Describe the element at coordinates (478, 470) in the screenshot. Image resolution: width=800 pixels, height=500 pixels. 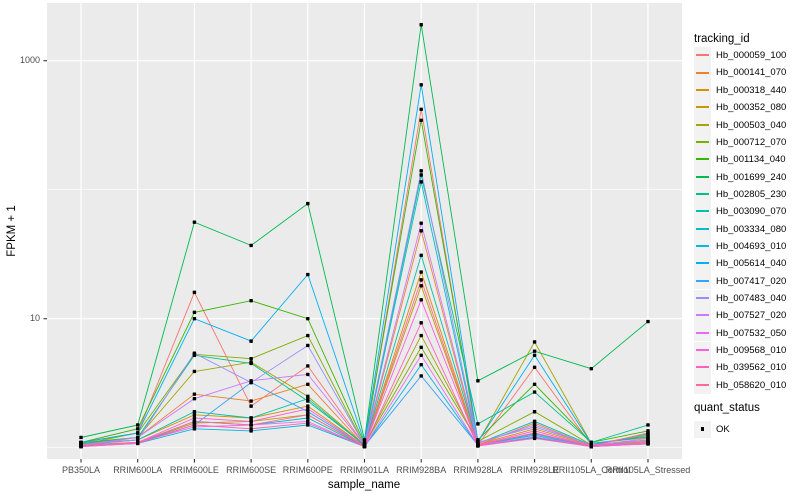
I see `x-tick-label: RRIM928LA` at that location.